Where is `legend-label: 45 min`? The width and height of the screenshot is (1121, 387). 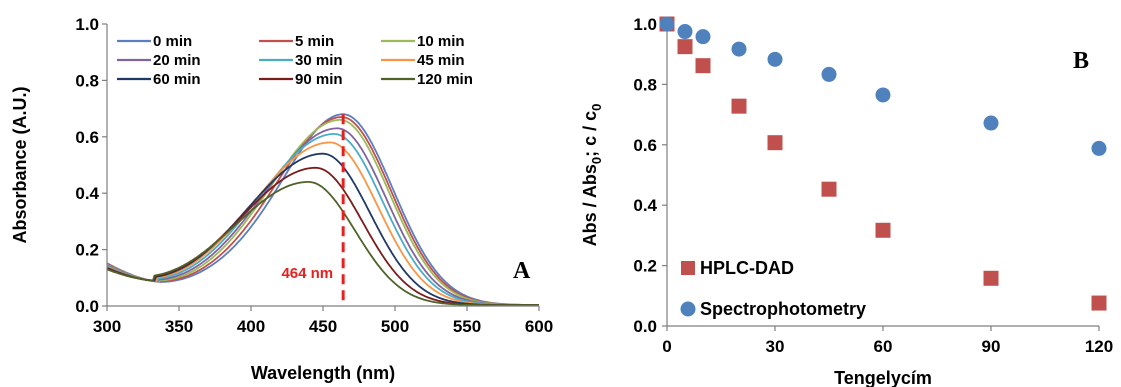 legend-label: 45 min is located at coordinates (441, 60).